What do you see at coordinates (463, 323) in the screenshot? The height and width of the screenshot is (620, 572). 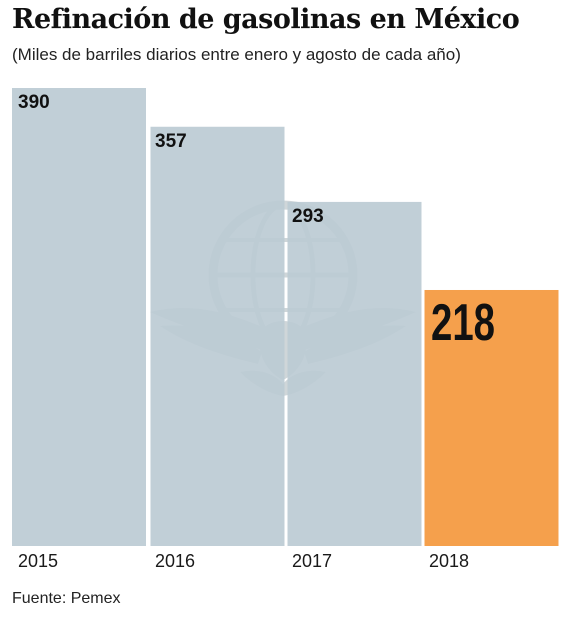 I see `value-label-2018: 218` at bounding box center [463, 323].